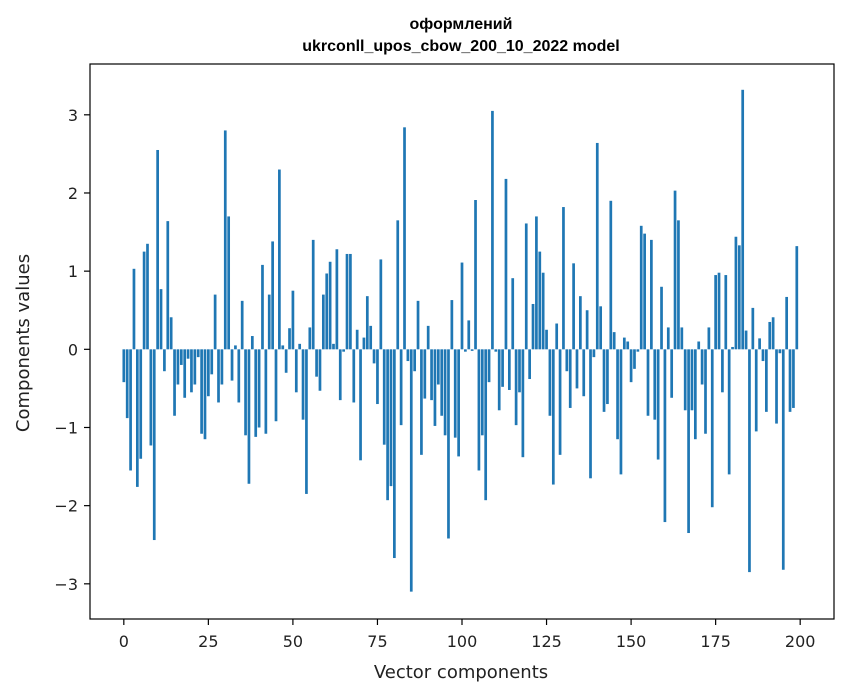 Image resolution: width=847 pixels, height=696 pixels. What do you see at coordinates (462, 641) in the screenshot?
I see `x-tick-label: 100` at bounding box center [462, 641].